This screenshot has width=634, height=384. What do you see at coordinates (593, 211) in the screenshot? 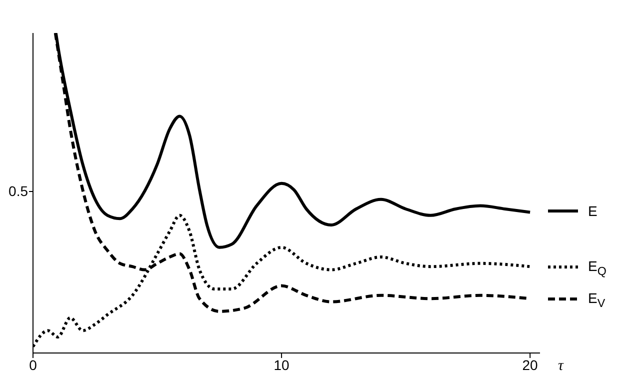
I see `legend-label: E` at bounding box center [593, 211].